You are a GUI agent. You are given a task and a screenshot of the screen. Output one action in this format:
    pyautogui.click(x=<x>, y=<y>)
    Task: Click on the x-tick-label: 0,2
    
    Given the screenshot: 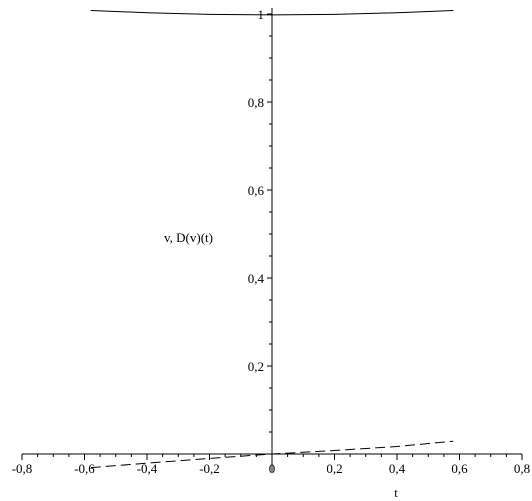 What is the action you would take?
    pyautogui.click(x=334, y=468)
    